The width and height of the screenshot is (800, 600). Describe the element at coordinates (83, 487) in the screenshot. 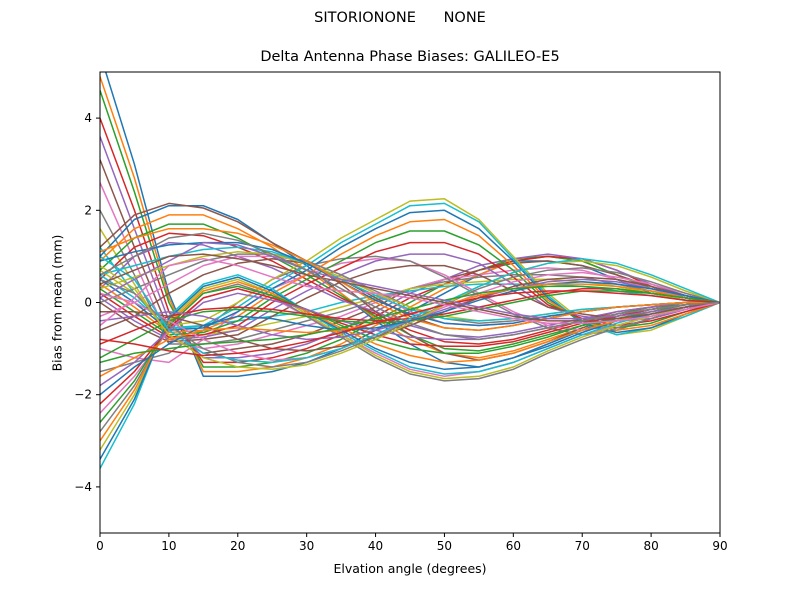

I see `y-tick-label: −4` at that location.